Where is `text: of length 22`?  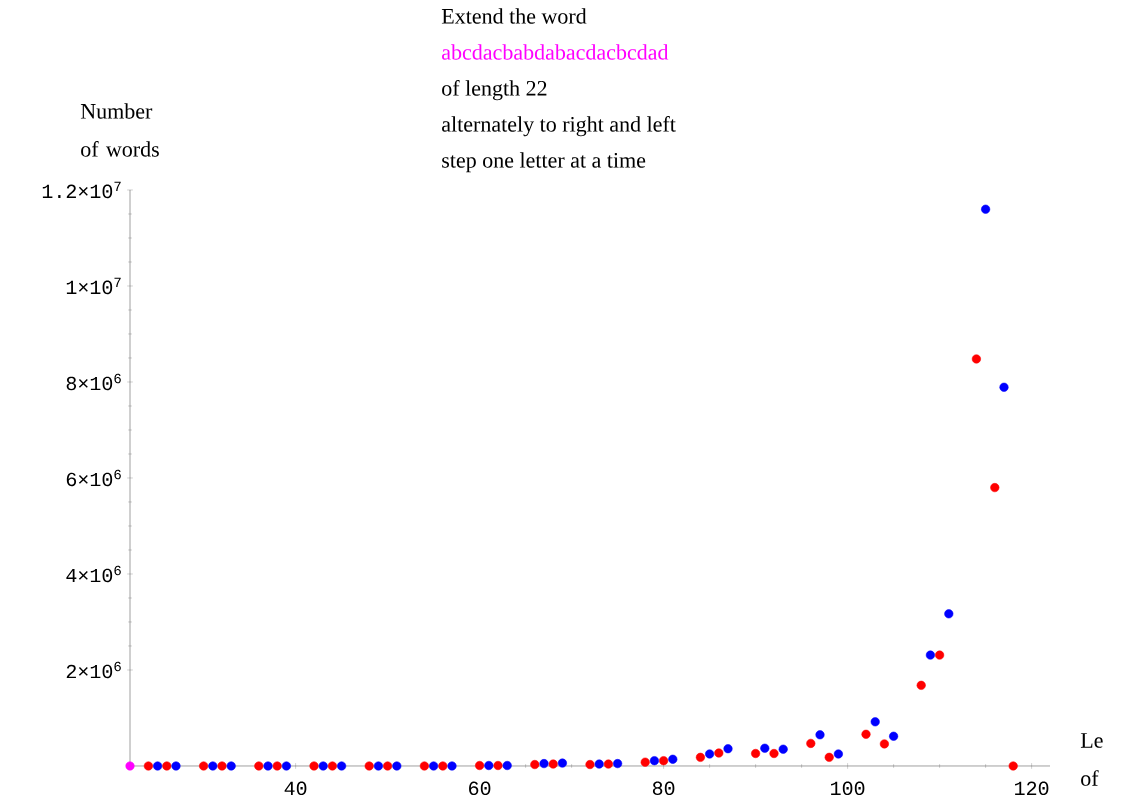
text: of length 22 is located at coordinates (494, 90).